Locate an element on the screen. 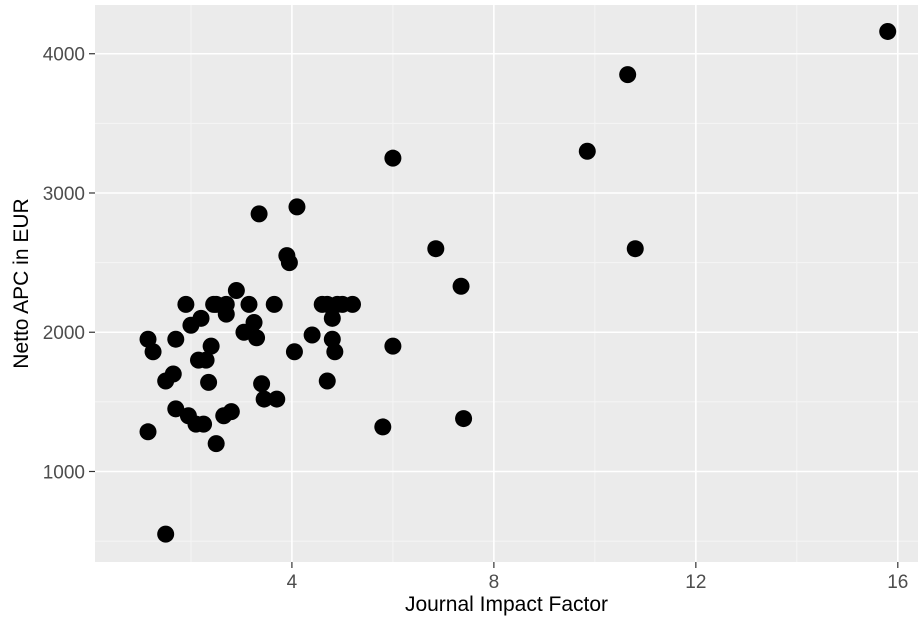 The height and width of the screenshot is (617, 919). y-tick-label: 1000 is located at coordinates (64, 472).